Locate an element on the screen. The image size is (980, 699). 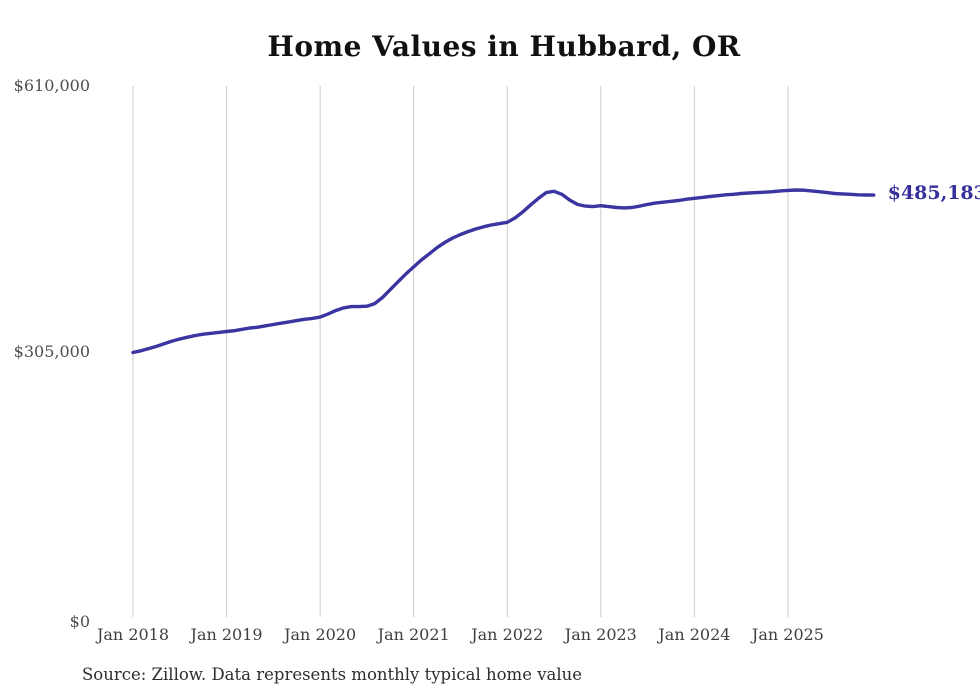
x-axis-tick-label: Jan 2020 is located at coordinates (320, 634).